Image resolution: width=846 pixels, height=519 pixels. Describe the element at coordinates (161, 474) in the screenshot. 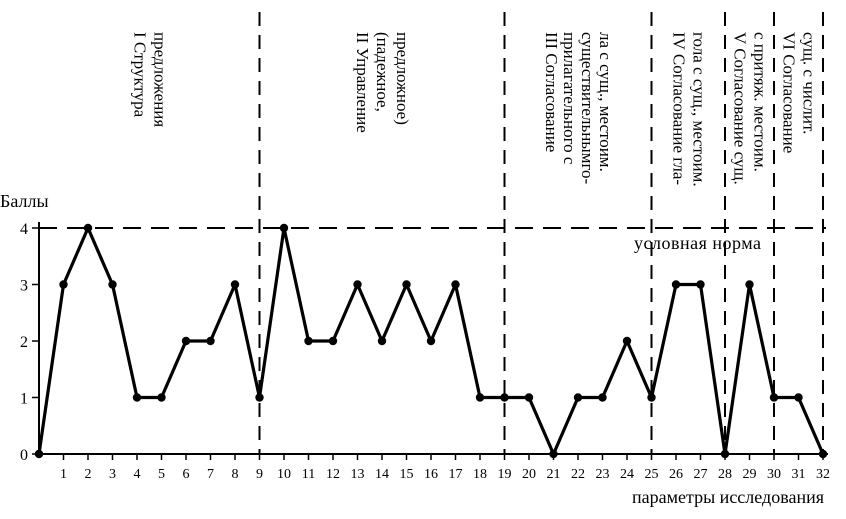

I see `x-tick-label: 5` at that location.